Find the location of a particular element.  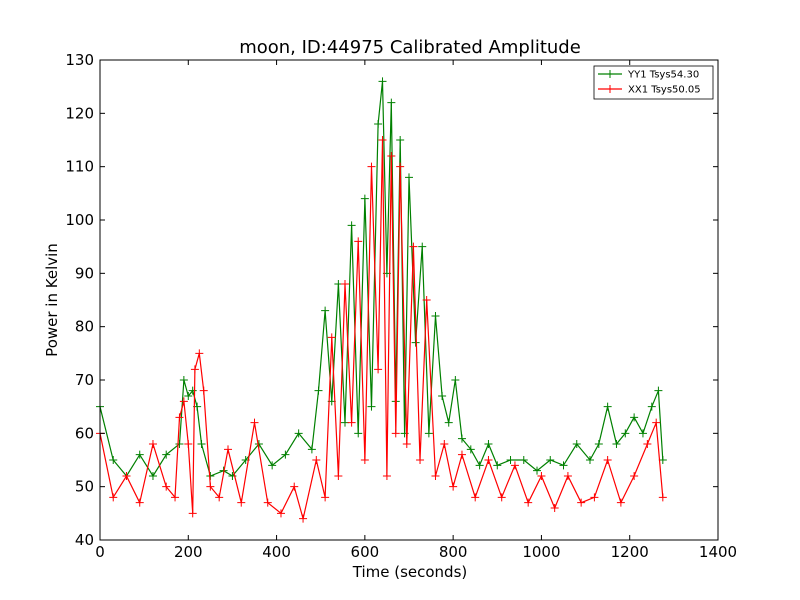

y-axis-label: Power in Kelvin is located at coordinates (52, 300).